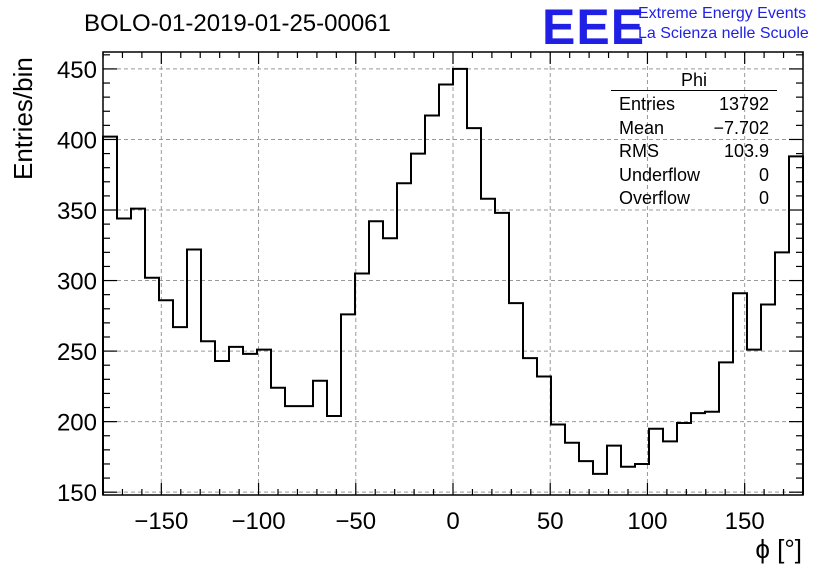  What do you see at coordinates (722, 13) in the screenshot?
I see `logo-caption-line1: Extreme Energy Events` at bounding box center [722, 13].